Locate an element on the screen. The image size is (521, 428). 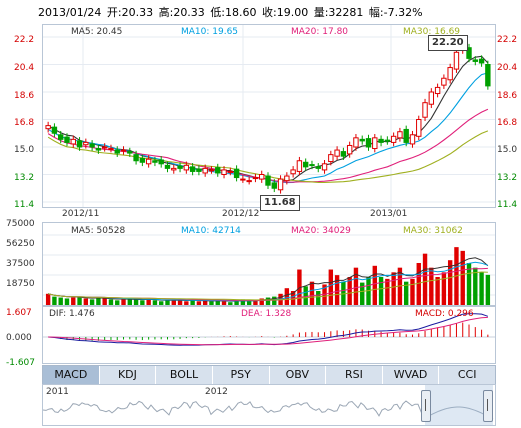
macd-y-tick: 0.000 is located at coordinates (19, 338).